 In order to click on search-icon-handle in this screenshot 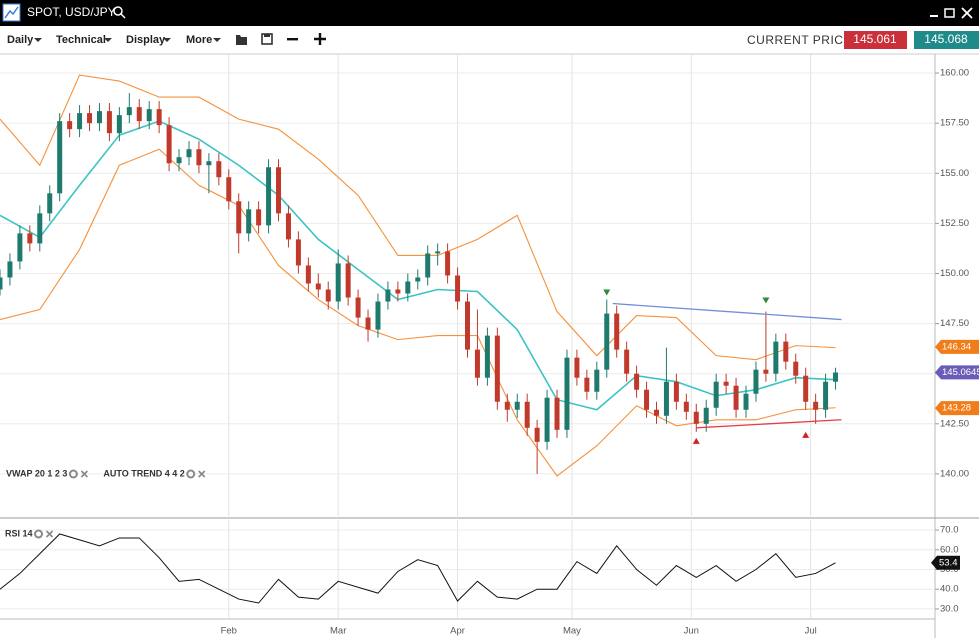, I will do `click(123, 16)`.